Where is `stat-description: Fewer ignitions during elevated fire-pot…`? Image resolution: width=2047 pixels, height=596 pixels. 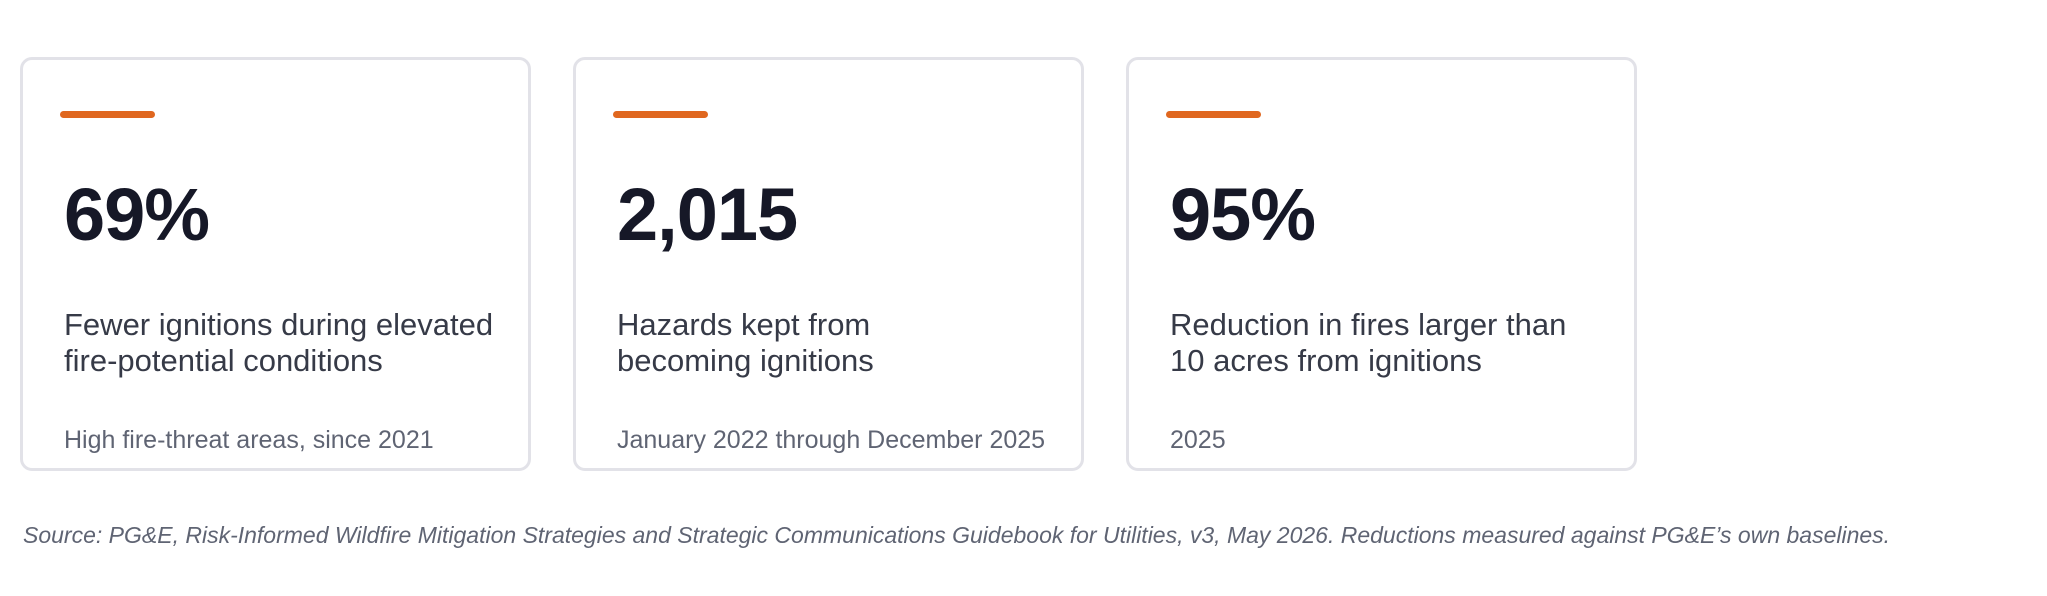
stat-description: Fewer ignitions during elevated fire-pot… is located at coordinates (294, 343).